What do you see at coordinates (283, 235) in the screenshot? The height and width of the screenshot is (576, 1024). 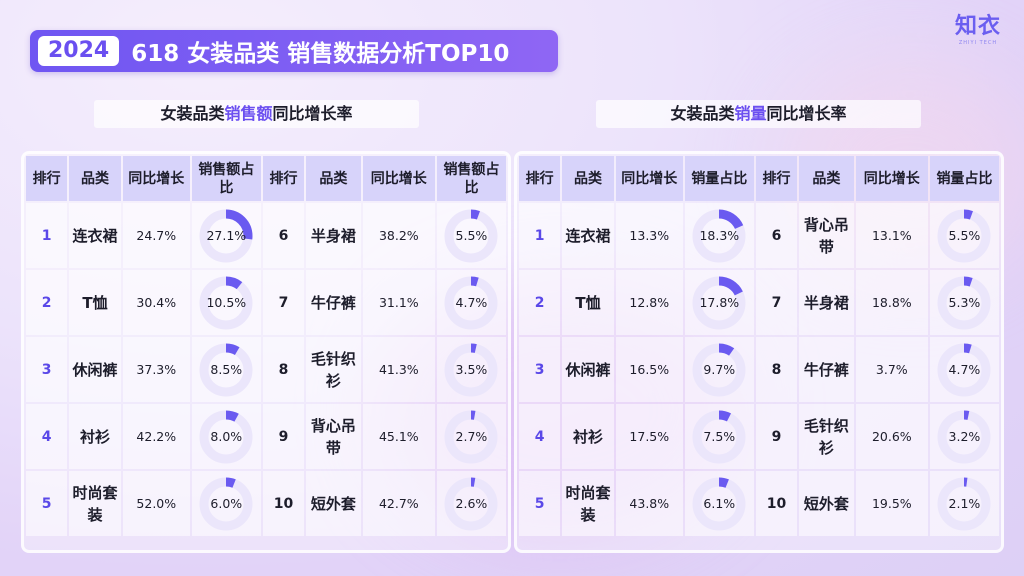 I see `rank-cell: 6` at bounding box center [283, 235].